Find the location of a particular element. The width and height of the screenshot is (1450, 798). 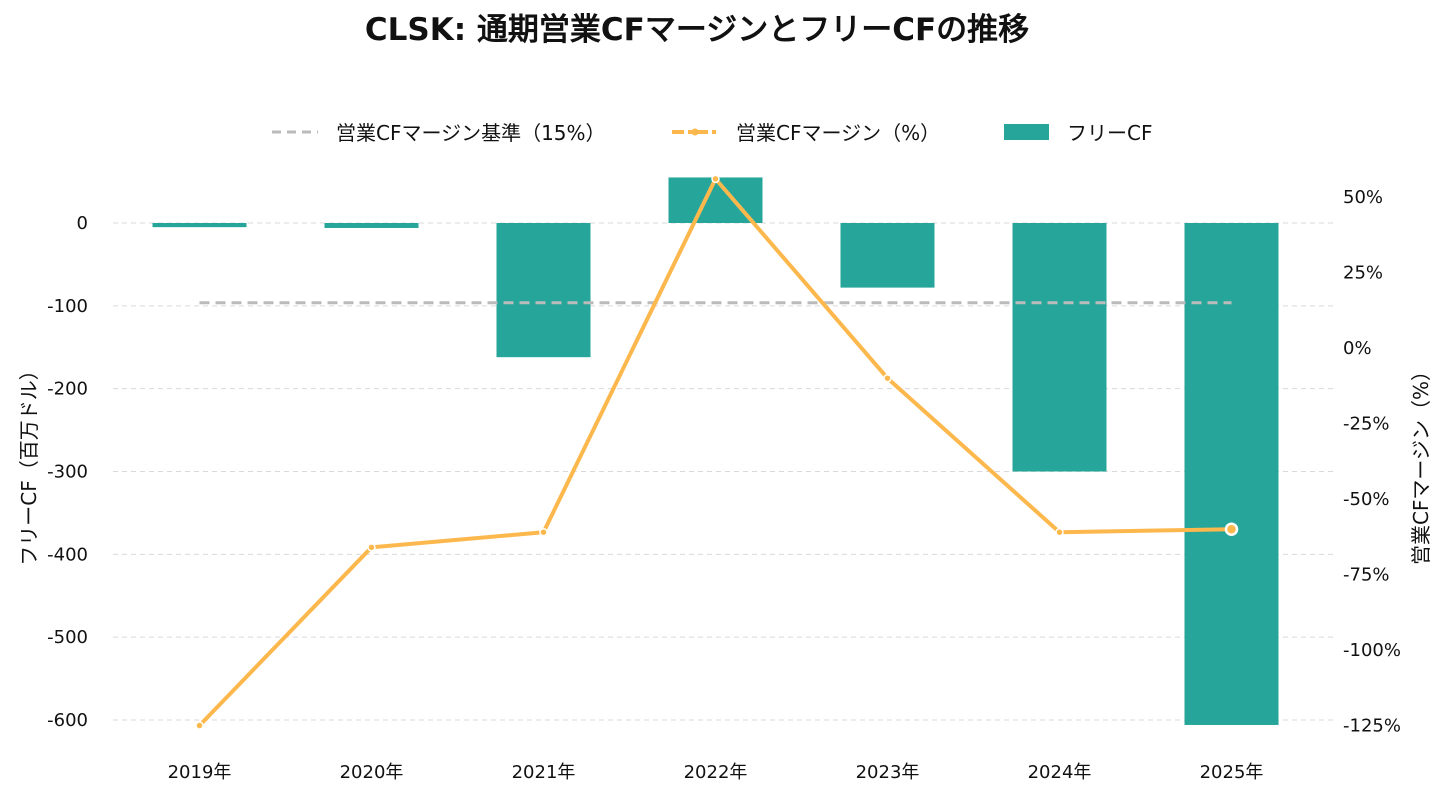

right-tick-label: 25% is located at coordinates (1363, 273).